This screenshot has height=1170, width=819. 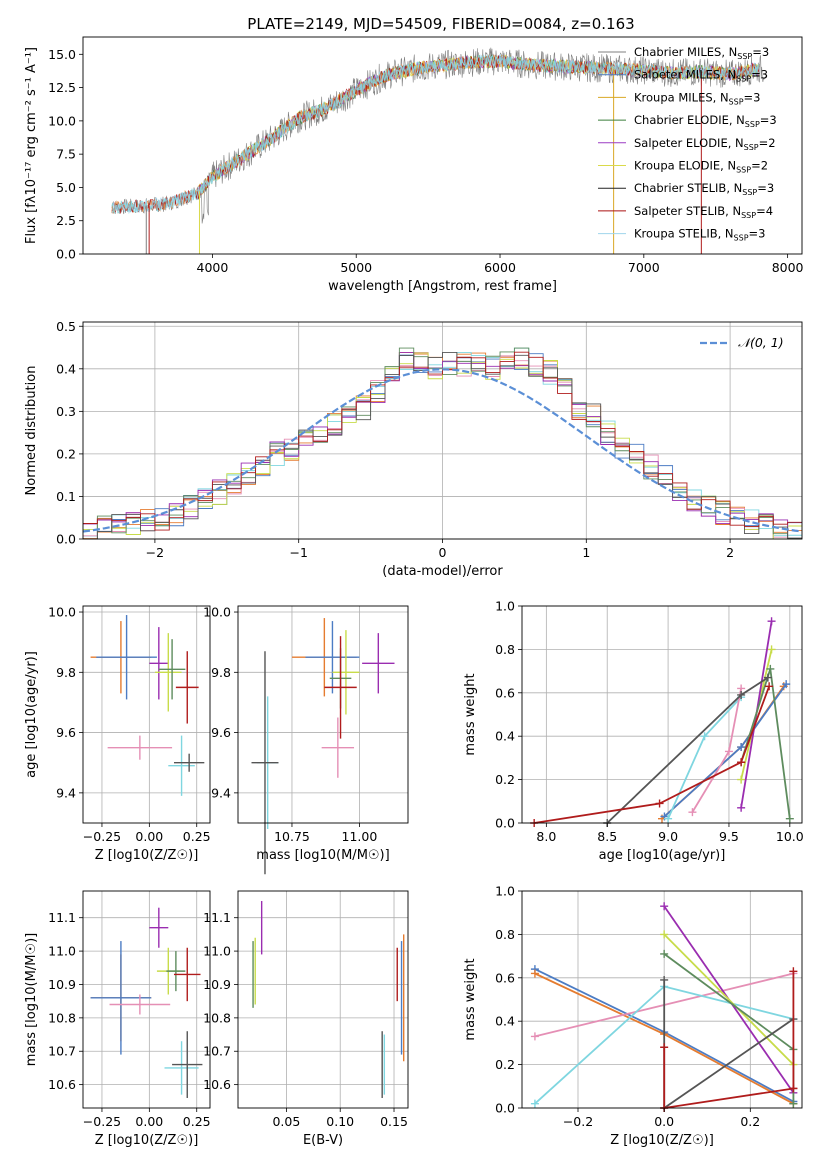 What do you see at coordinates (197, 836) in the screenshot?
I see `x-tick-label: 0.25` at bounding box center [197, 836].